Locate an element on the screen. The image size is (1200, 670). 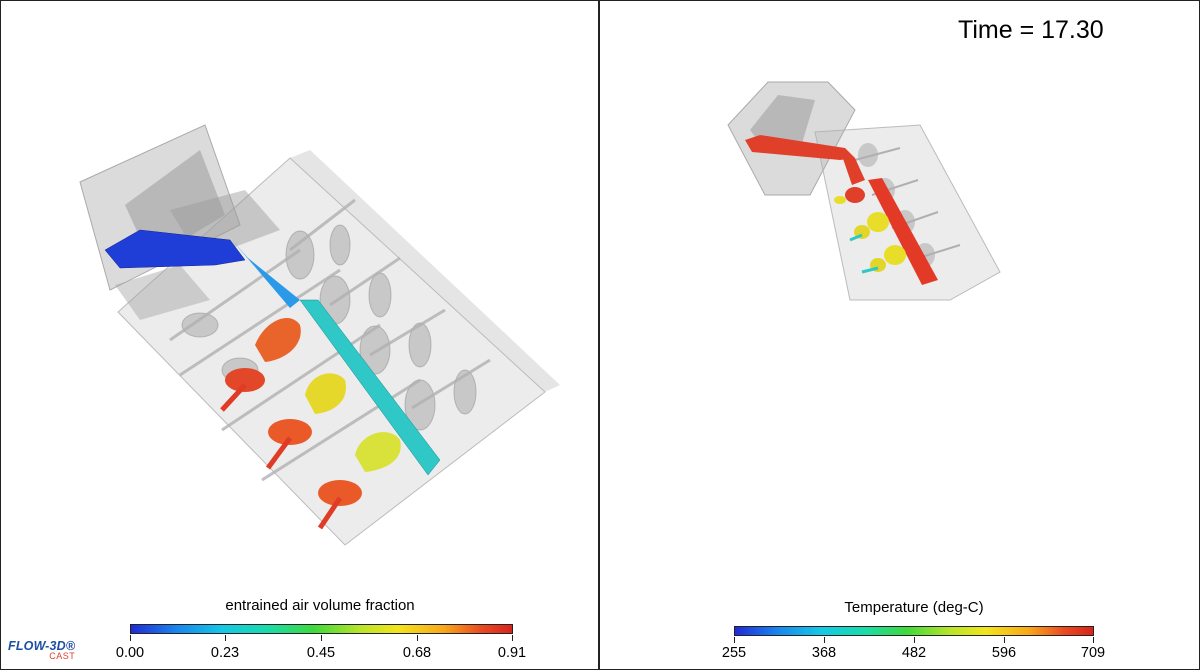
legend-tick-air-0: 0.00 is located at coordinates (130, 653).